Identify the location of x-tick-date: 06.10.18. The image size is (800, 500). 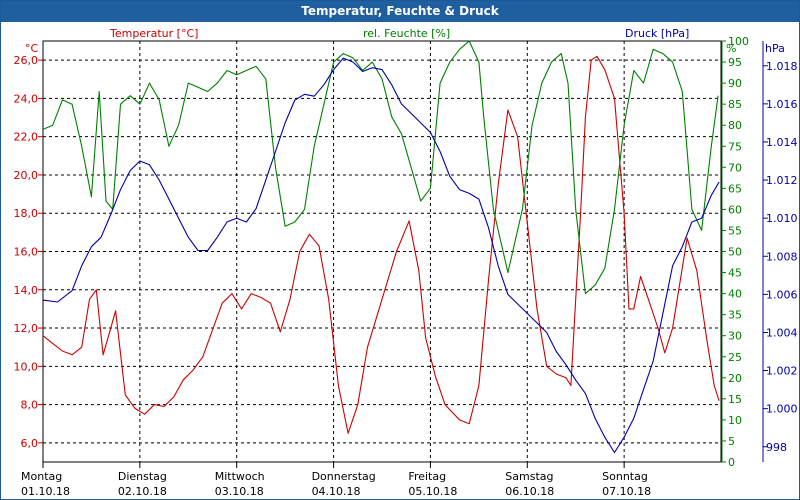
(529, 491).